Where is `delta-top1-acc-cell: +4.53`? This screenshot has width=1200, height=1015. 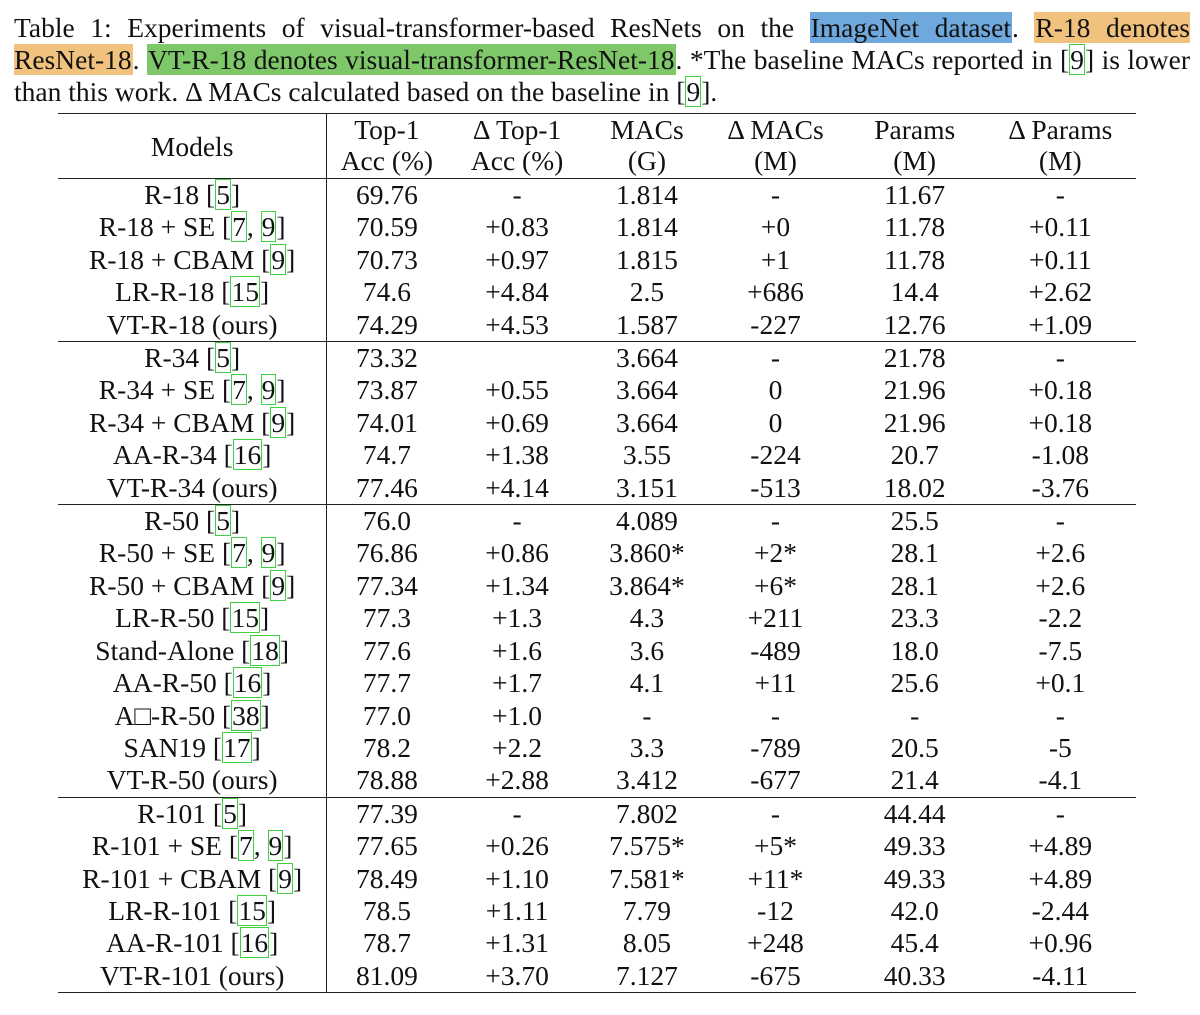 delta-top1-acc-cell: +4.53 is located at coordinates (517, 324).